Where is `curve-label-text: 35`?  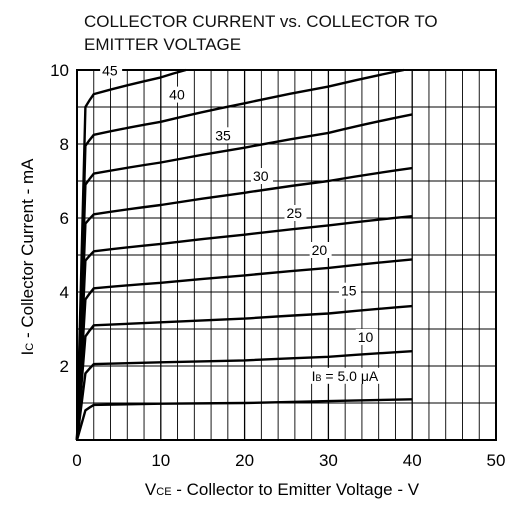 curve-label-text: 35 is located at coordinates (223, 135).